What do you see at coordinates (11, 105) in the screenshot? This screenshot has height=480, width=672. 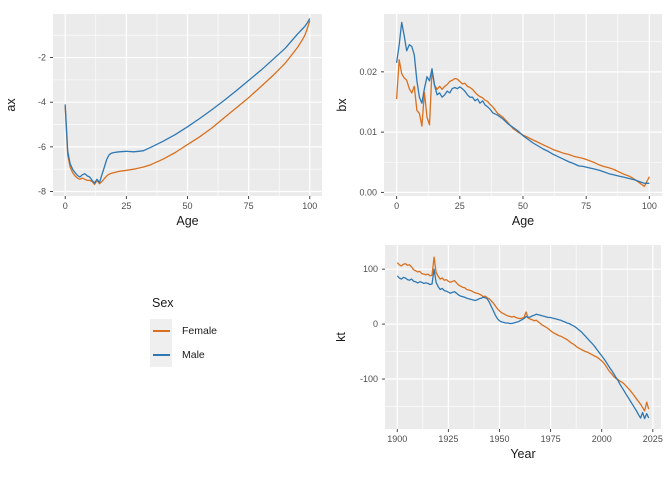 I see `y-axis-title: ax` at bounding box center [11, 105].